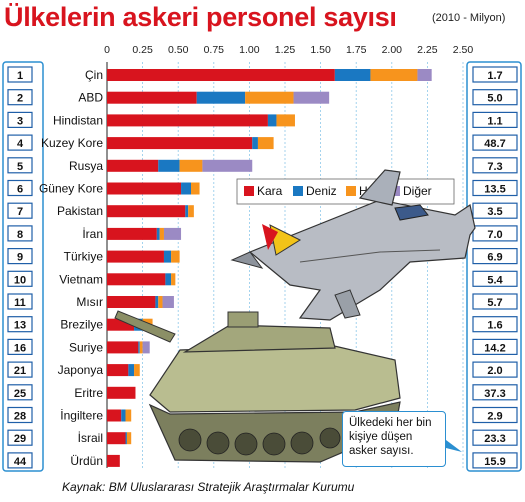  I want to click on ratio-label: 15.9, so click(494, 462).